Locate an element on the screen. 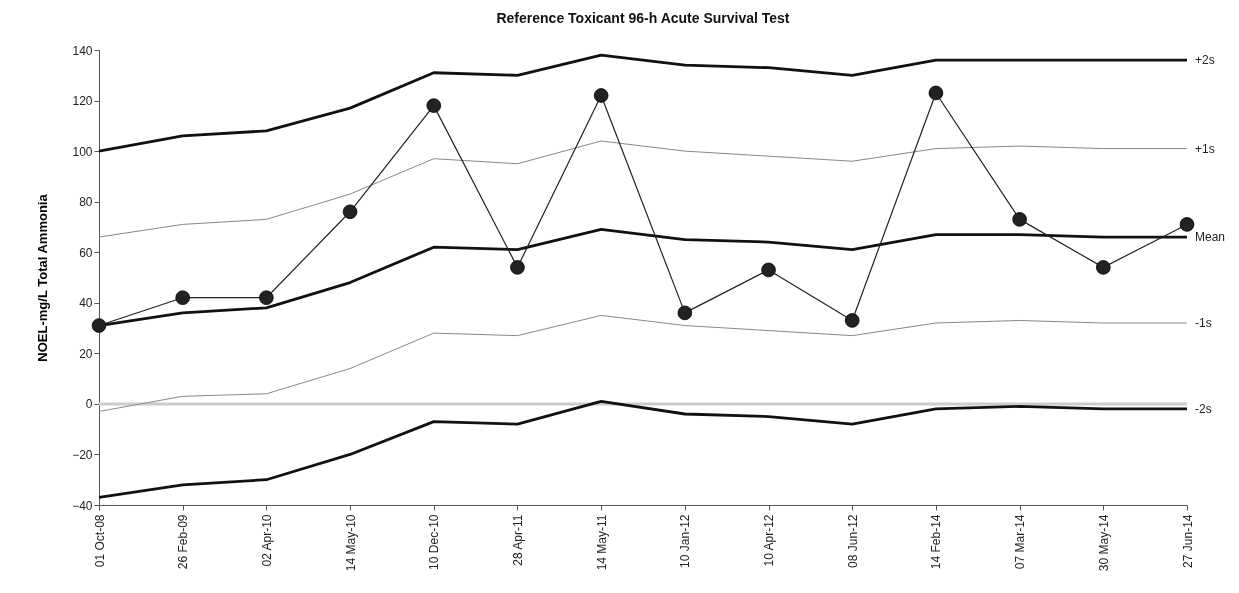  x-tick-label: 10 Dec-10 is located at coordinates (434, 542).